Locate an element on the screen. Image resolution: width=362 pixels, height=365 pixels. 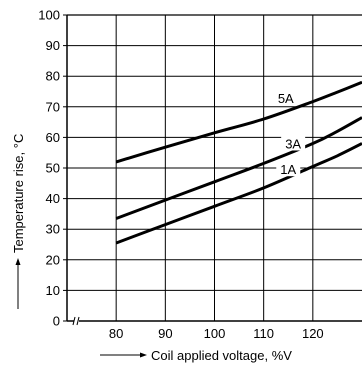
y-tick-label: 10 is located at coordinates (53, 290).